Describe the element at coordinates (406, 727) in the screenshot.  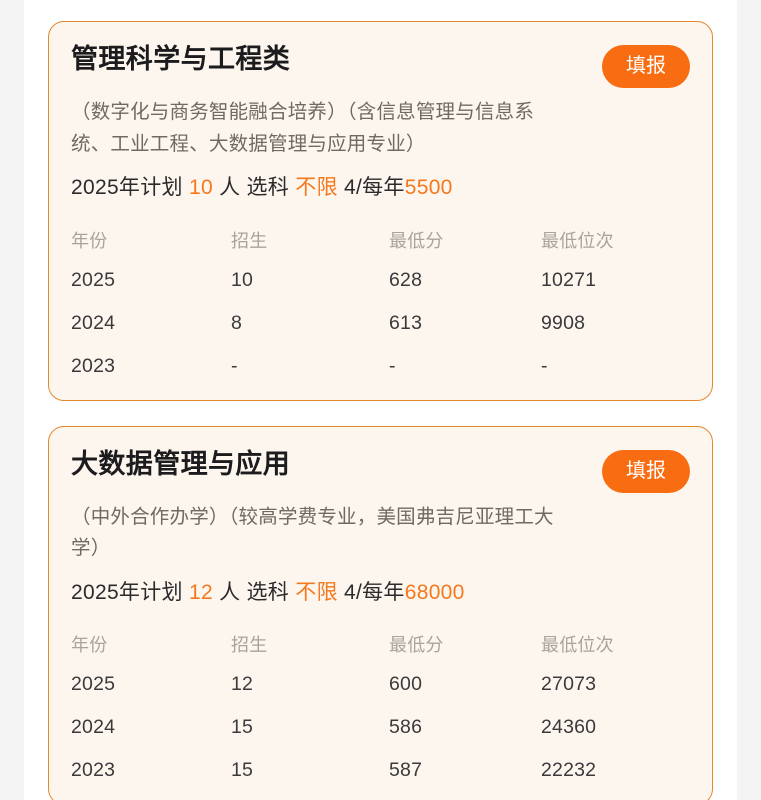
I see `cell-score: 586` at that location.